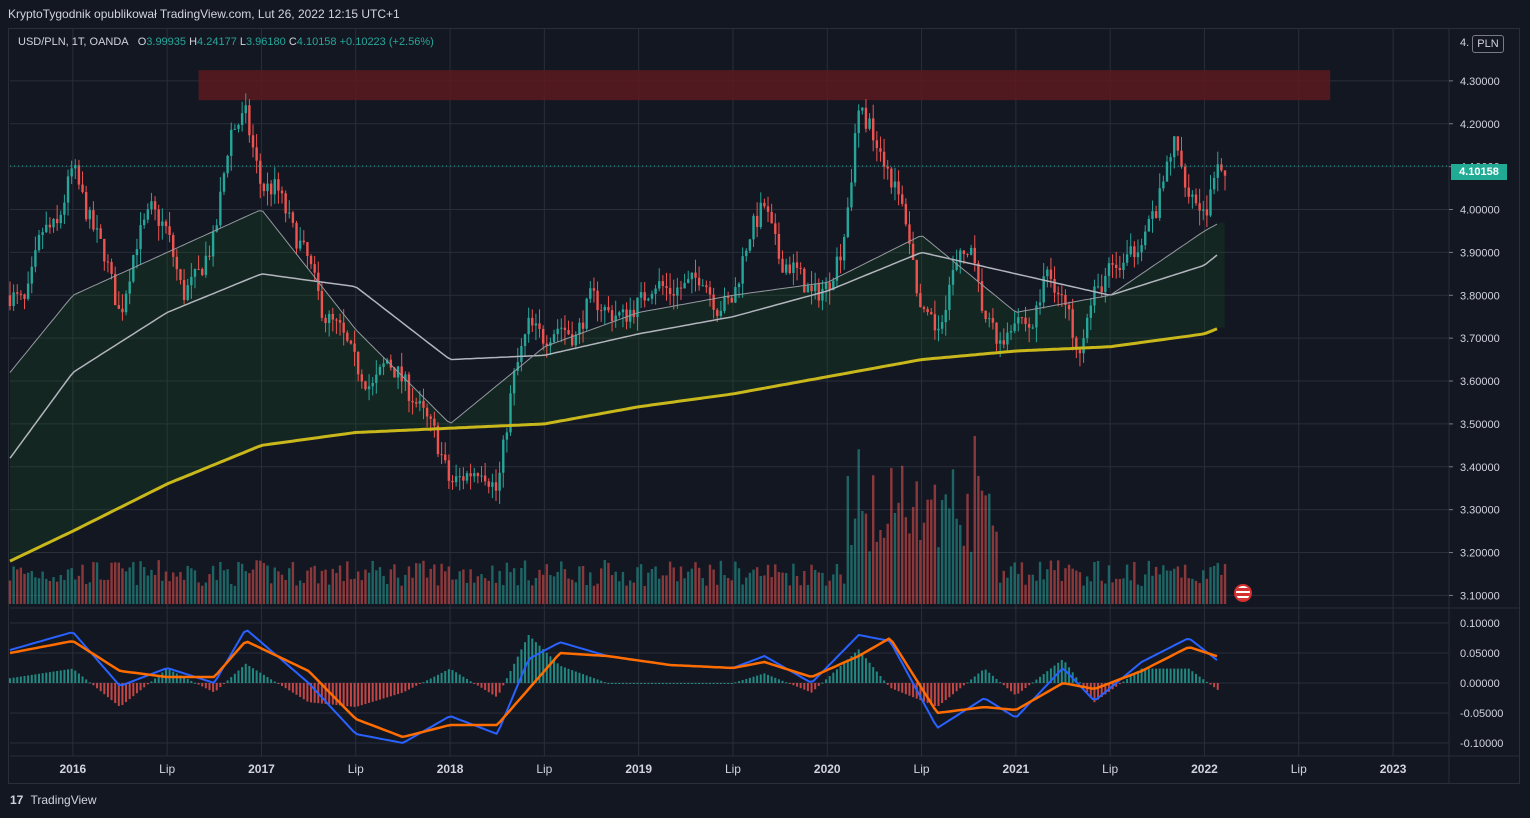 The height and width of the screenshot is (818, 1530). What do you see at coordinates (292, 42) in the screenshot?
I see `close-label: C` at bounding box center [292, 42].